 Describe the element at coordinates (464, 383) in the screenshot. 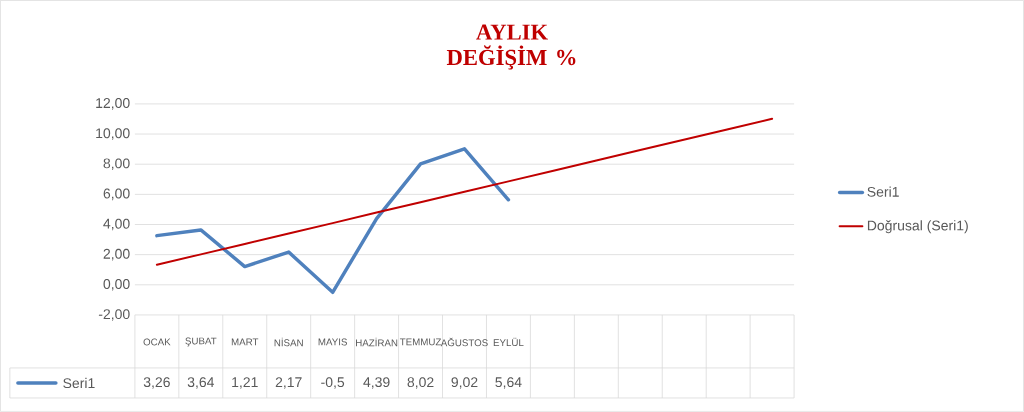

I see `data-label: 9,02` at that location.